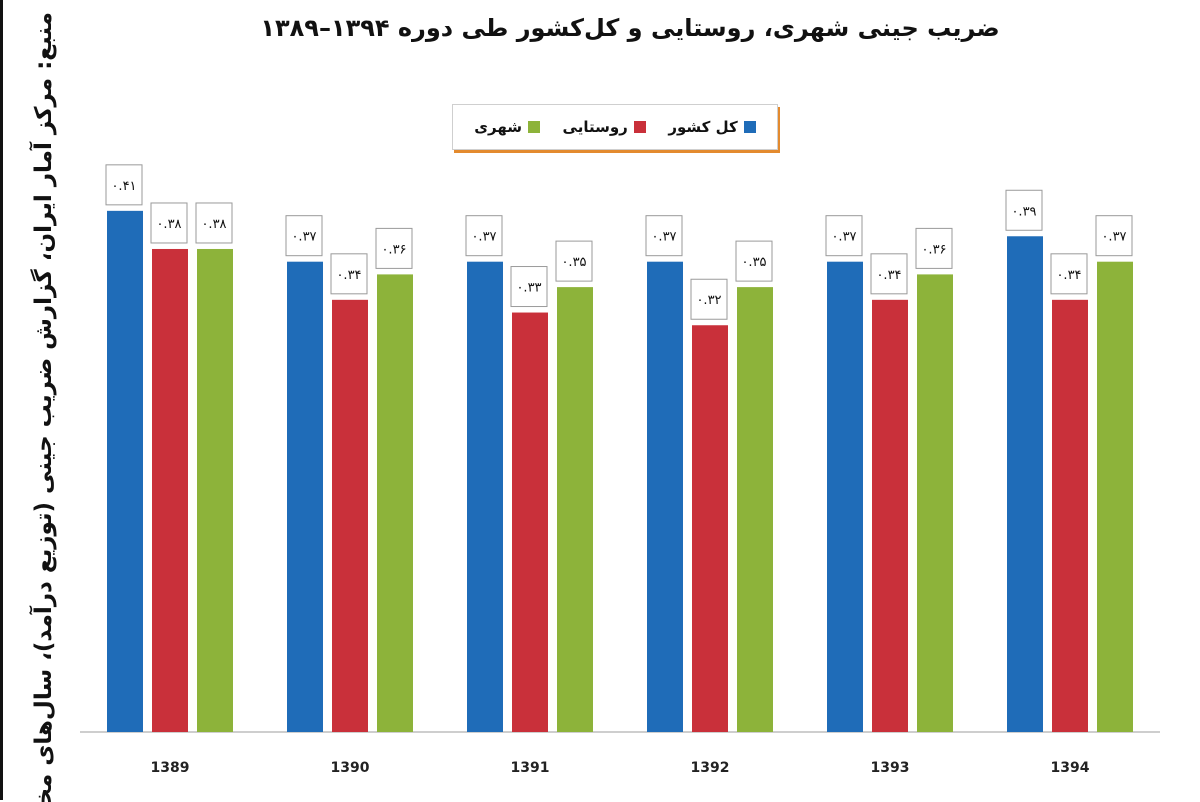  I want to click on data-label-1392-s0: ۰.۳۷, so click(663, 237).